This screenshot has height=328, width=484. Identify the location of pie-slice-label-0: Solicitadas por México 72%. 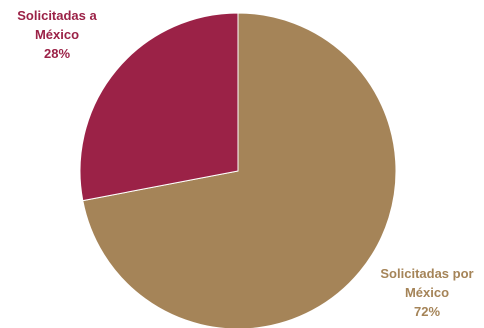
(426, 292).